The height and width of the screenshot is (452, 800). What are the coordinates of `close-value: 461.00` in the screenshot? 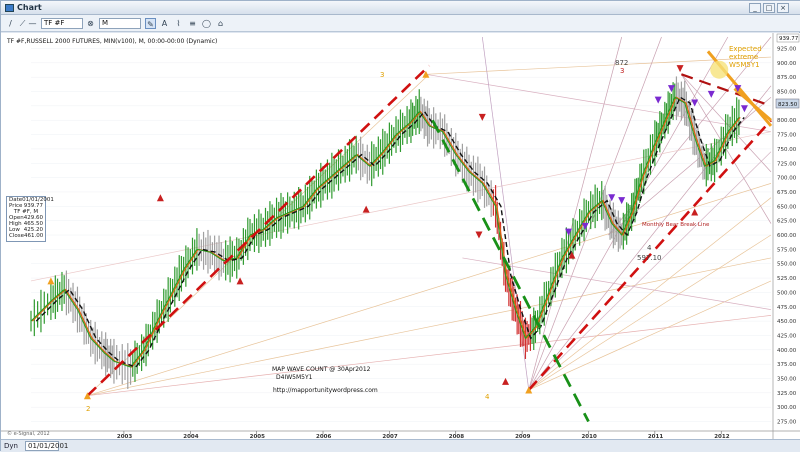 It's located at (33, 236).